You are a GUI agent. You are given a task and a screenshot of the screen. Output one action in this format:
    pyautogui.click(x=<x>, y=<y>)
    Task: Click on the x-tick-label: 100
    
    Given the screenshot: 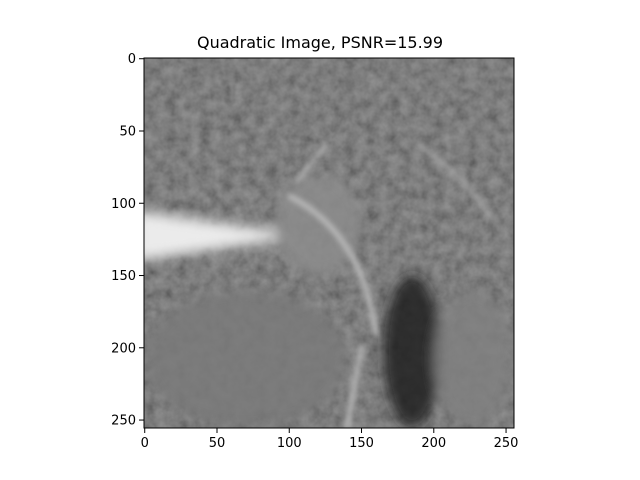 What is the action you would take?
    pyautogui.click(x=289, y=443)
    